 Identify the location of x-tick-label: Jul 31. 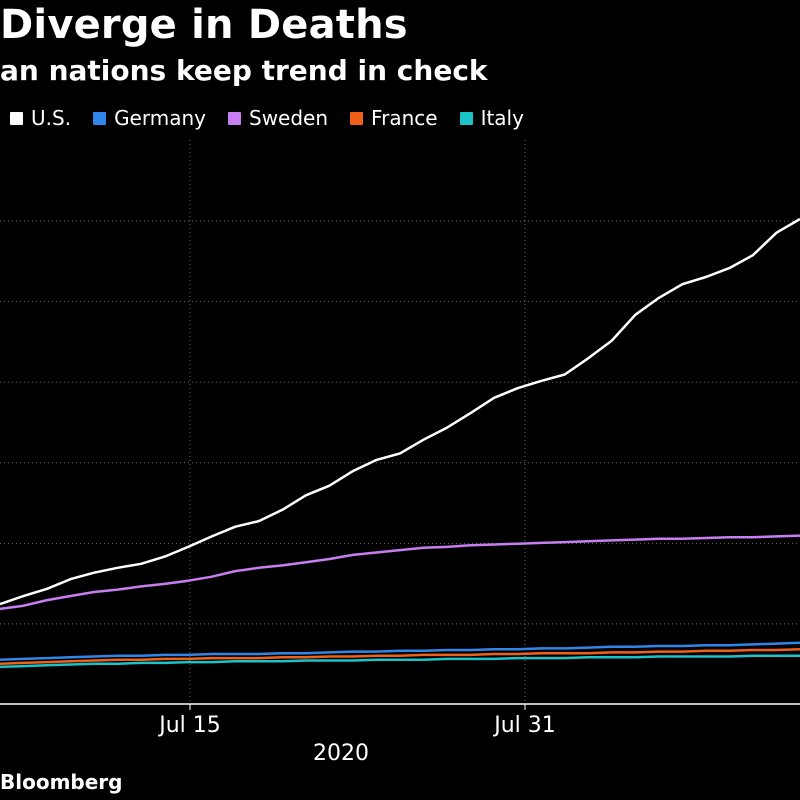
(524, 725).